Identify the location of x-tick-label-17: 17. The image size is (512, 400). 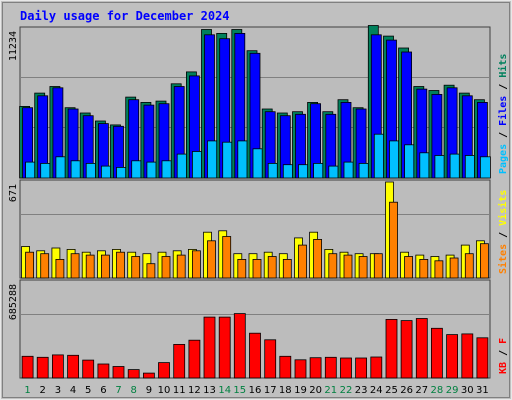
(270, 390).